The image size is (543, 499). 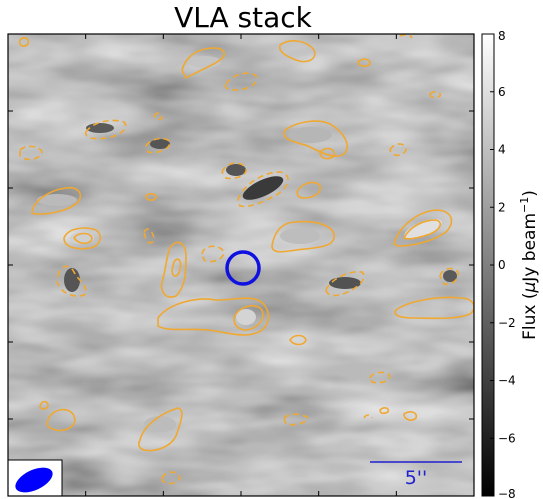 What do you see at coordinates (243, 17) in the screenshot?
I see `chart-title: VLA stack` at bounding box center [243, 17].